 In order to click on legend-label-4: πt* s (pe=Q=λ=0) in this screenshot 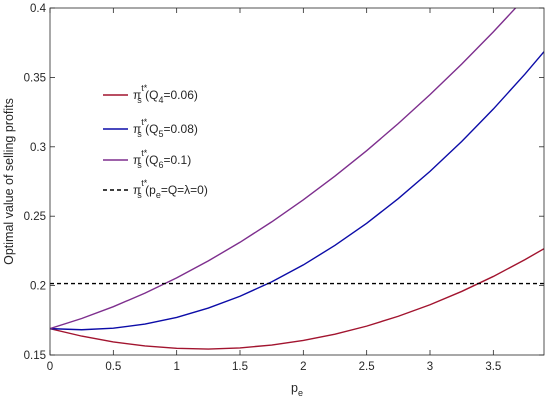, I will do `click(170, 189)`.